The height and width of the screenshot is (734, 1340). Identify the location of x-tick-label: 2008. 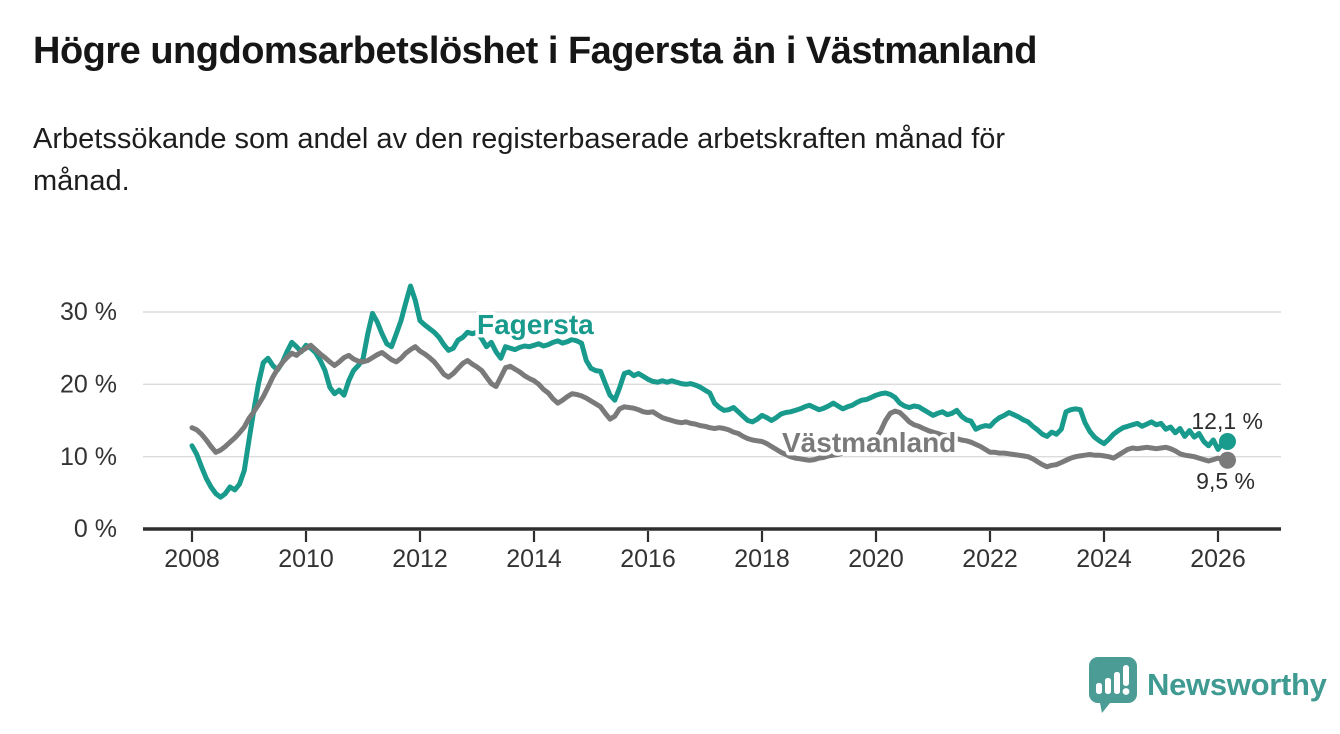
(192, 559).